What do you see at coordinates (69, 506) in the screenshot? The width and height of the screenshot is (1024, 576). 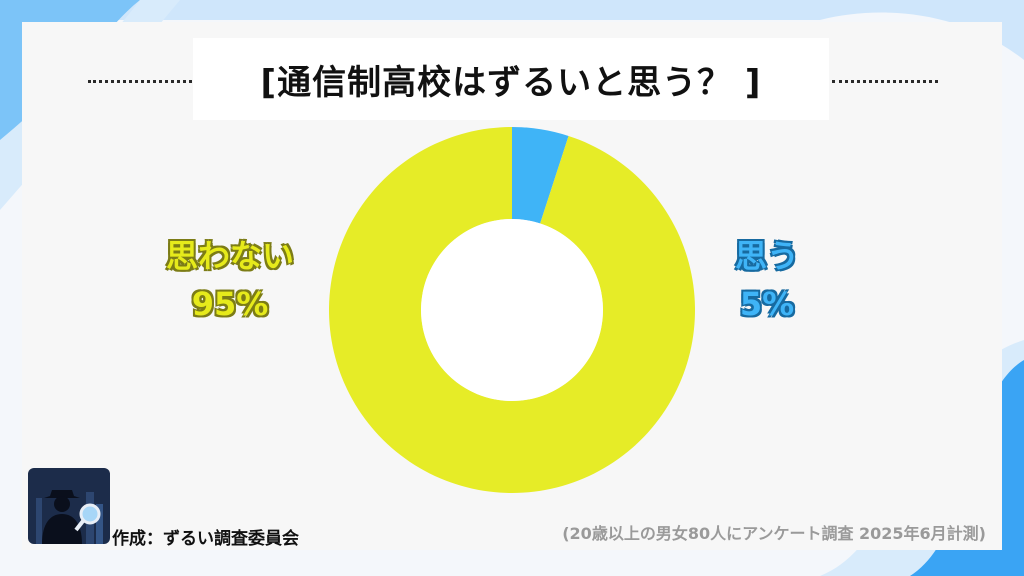 I see `detective-logo` at bounding box center [69, 506].